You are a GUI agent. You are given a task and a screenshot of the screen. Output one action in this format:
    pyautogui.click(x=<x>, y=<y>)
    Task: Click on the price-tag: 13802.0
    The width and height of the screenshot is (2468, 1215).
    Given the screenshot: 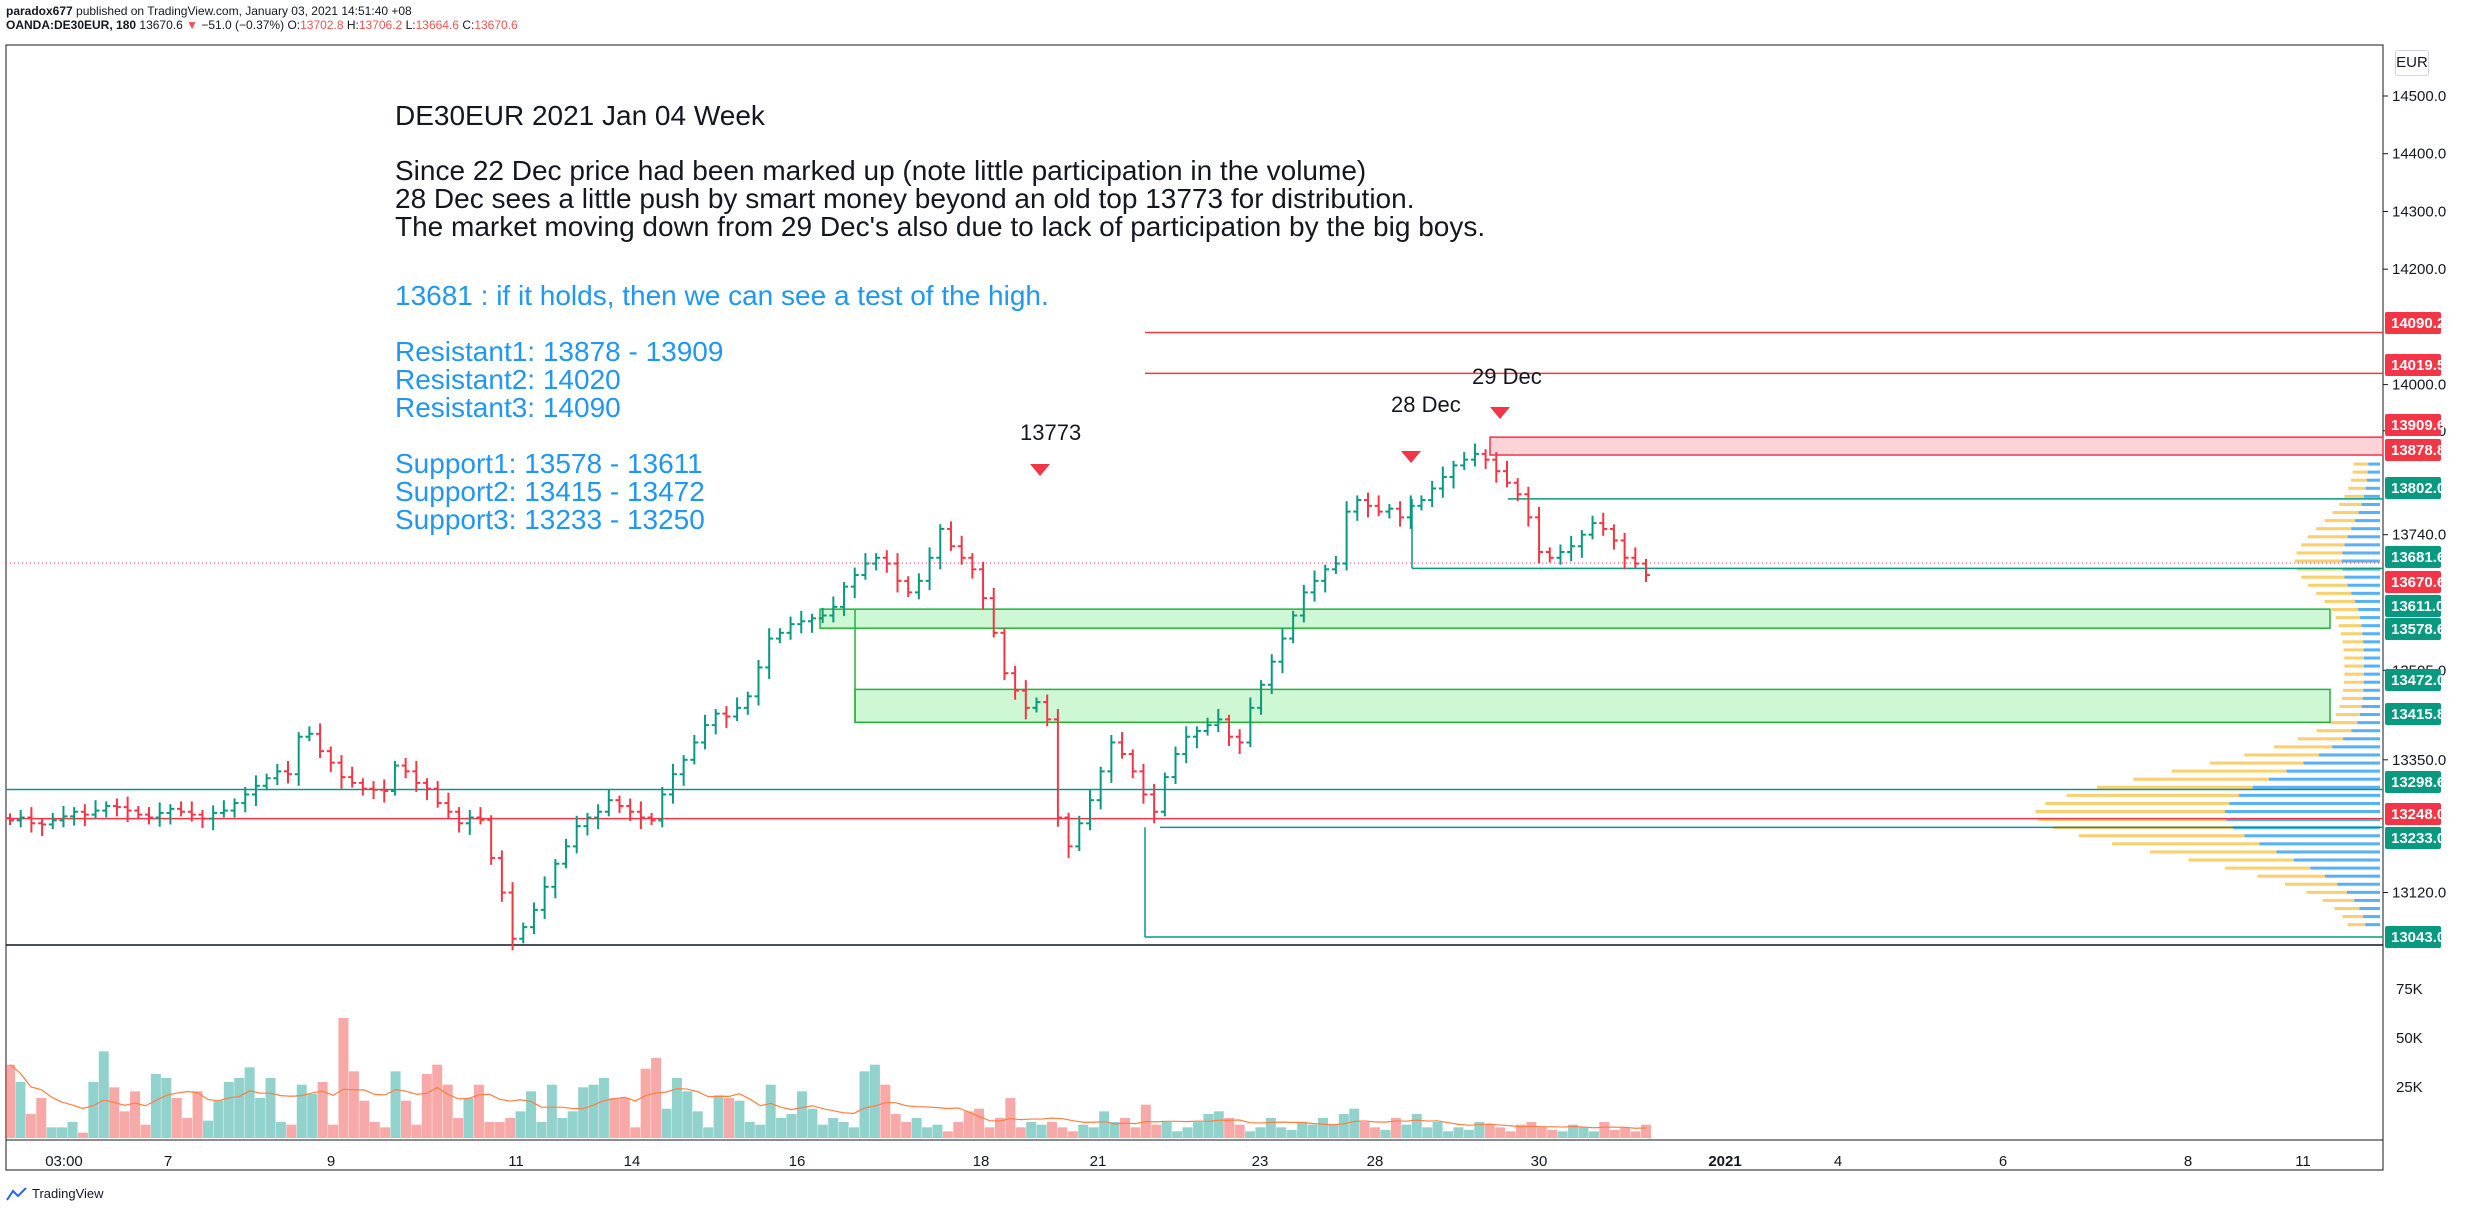 What is the action you would take?
    pyautogui.click(x=2415, y=488)
    